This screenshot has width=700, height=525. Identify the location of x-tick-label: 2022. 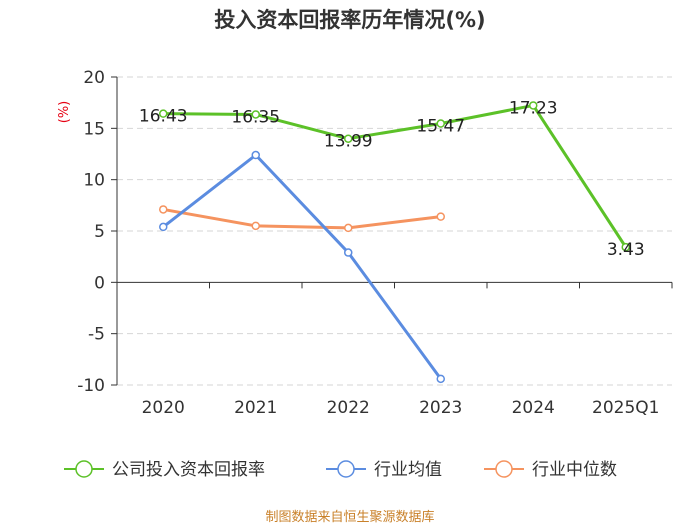
(348, 408).